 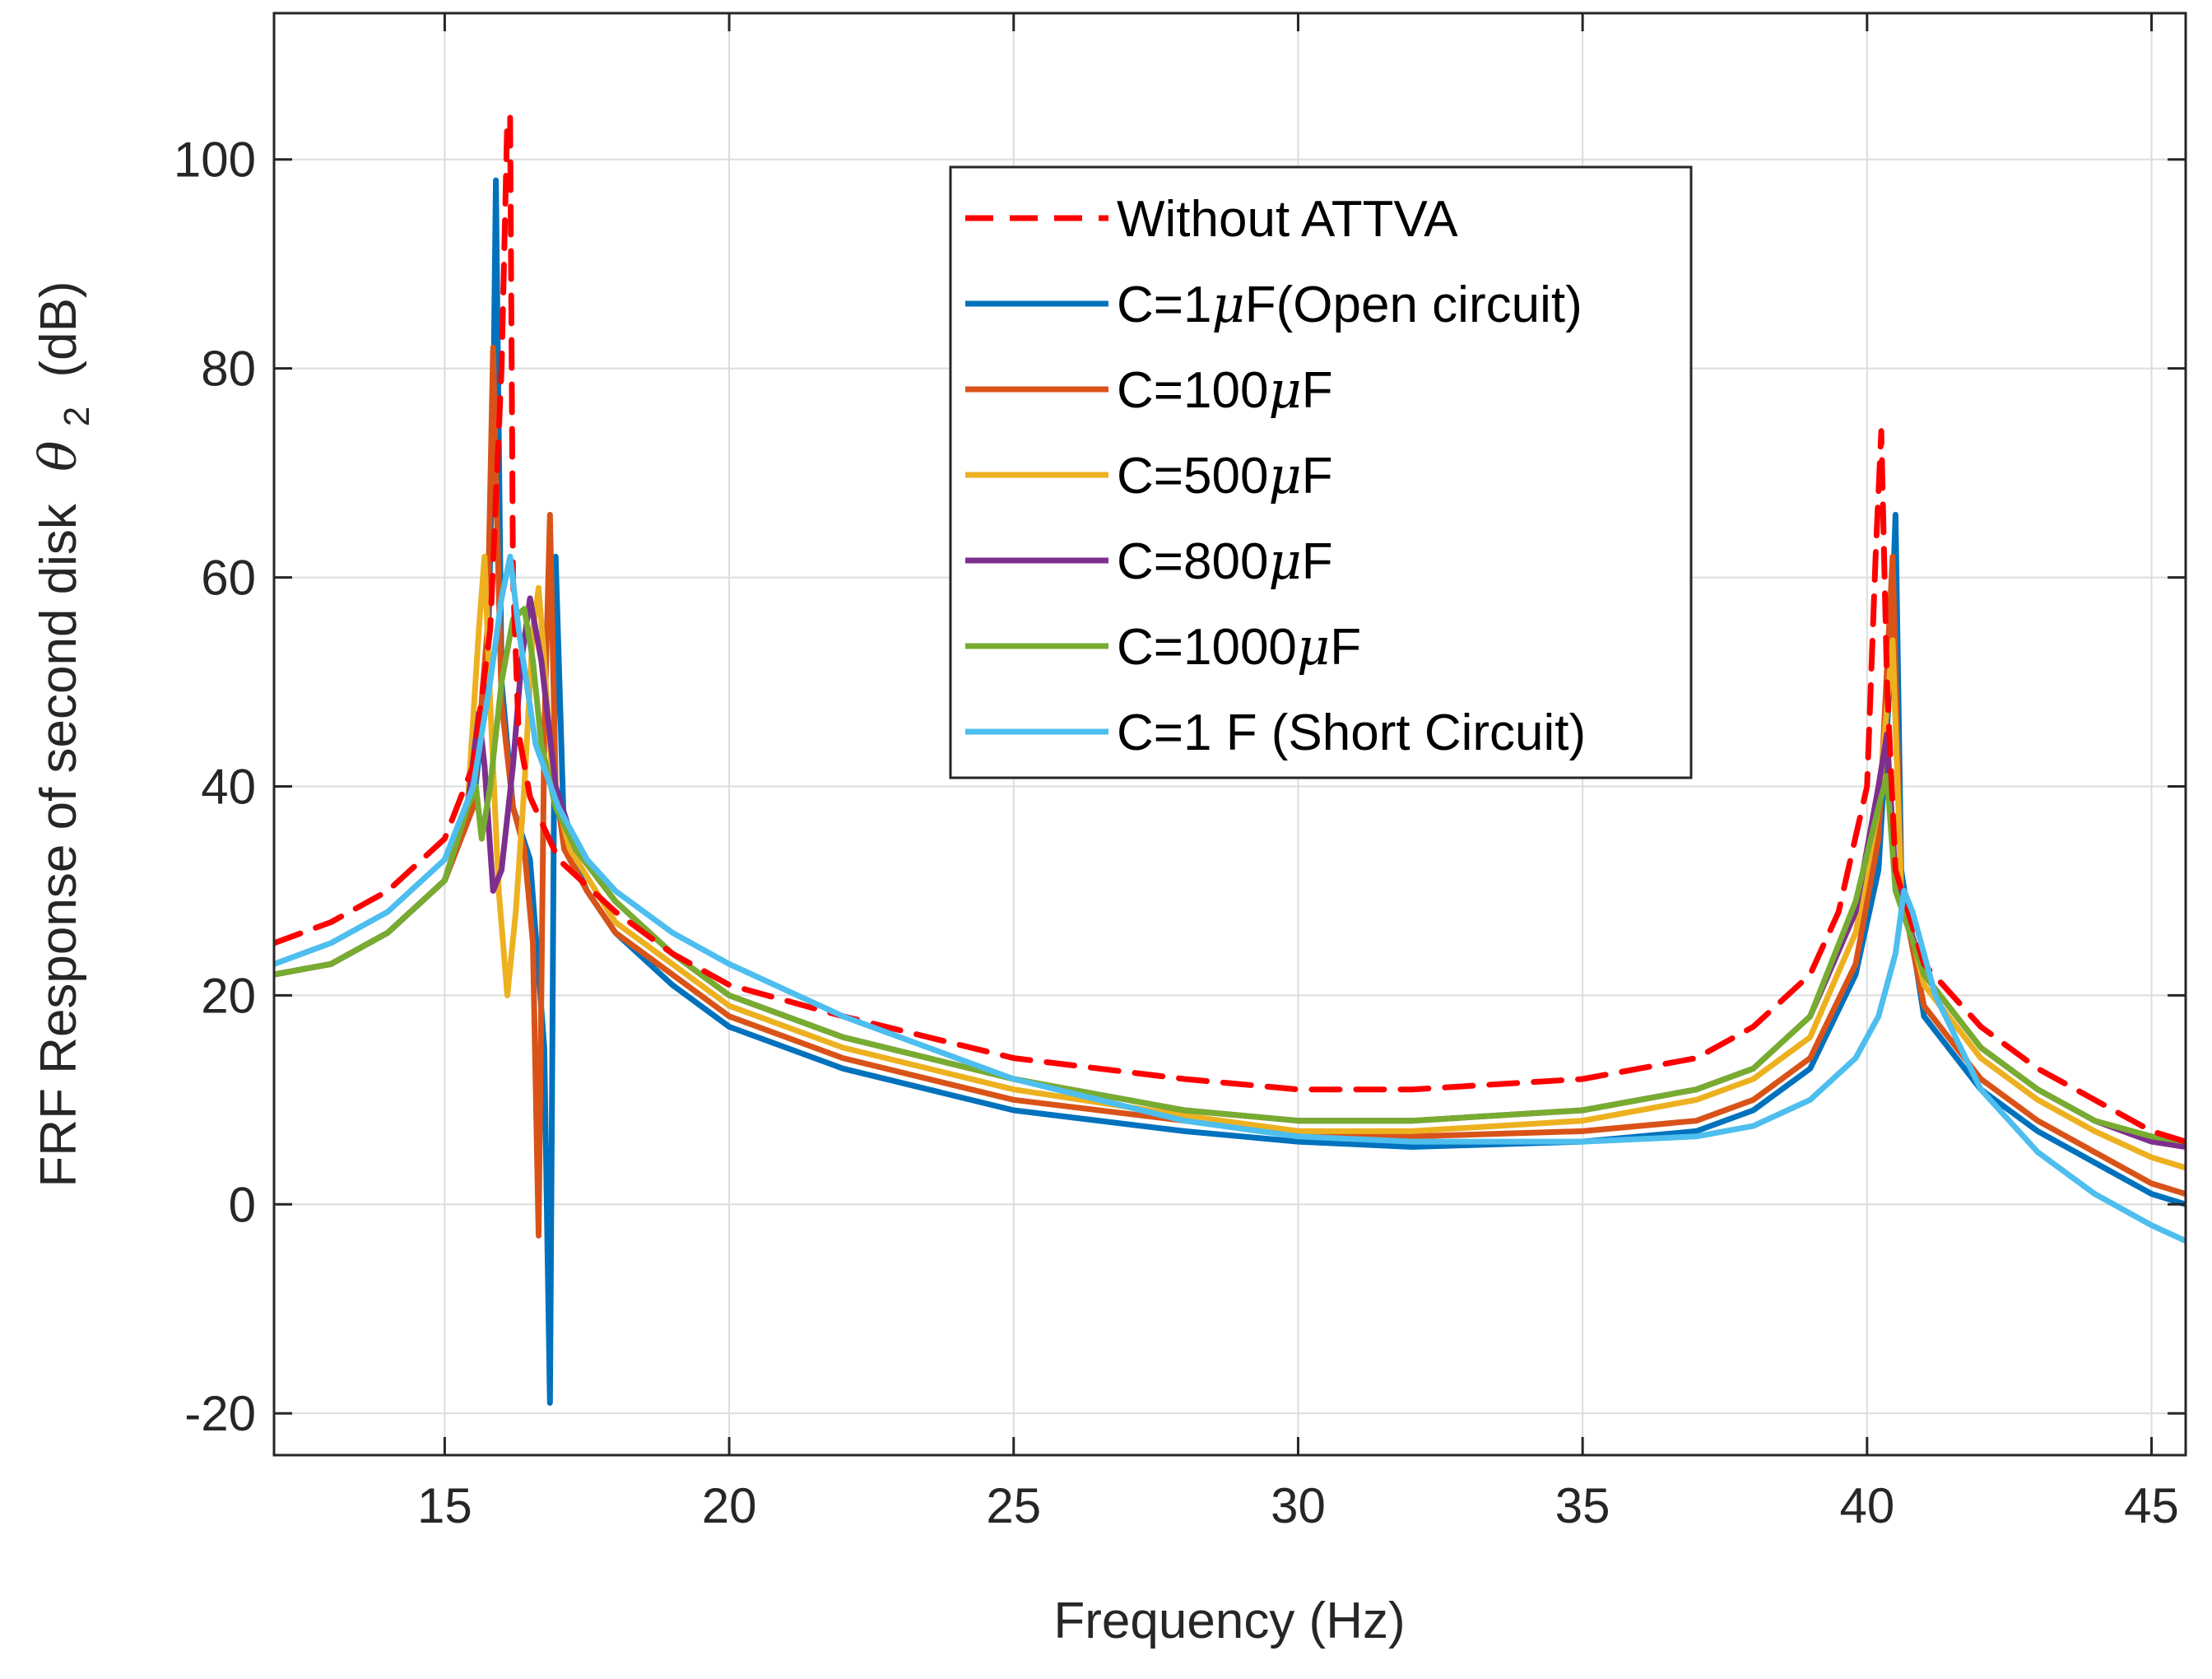 What do you see at coordinates (229, 578) in the screenshot?
I see `y-tick-label: 60` at bounding box center [229, 578].